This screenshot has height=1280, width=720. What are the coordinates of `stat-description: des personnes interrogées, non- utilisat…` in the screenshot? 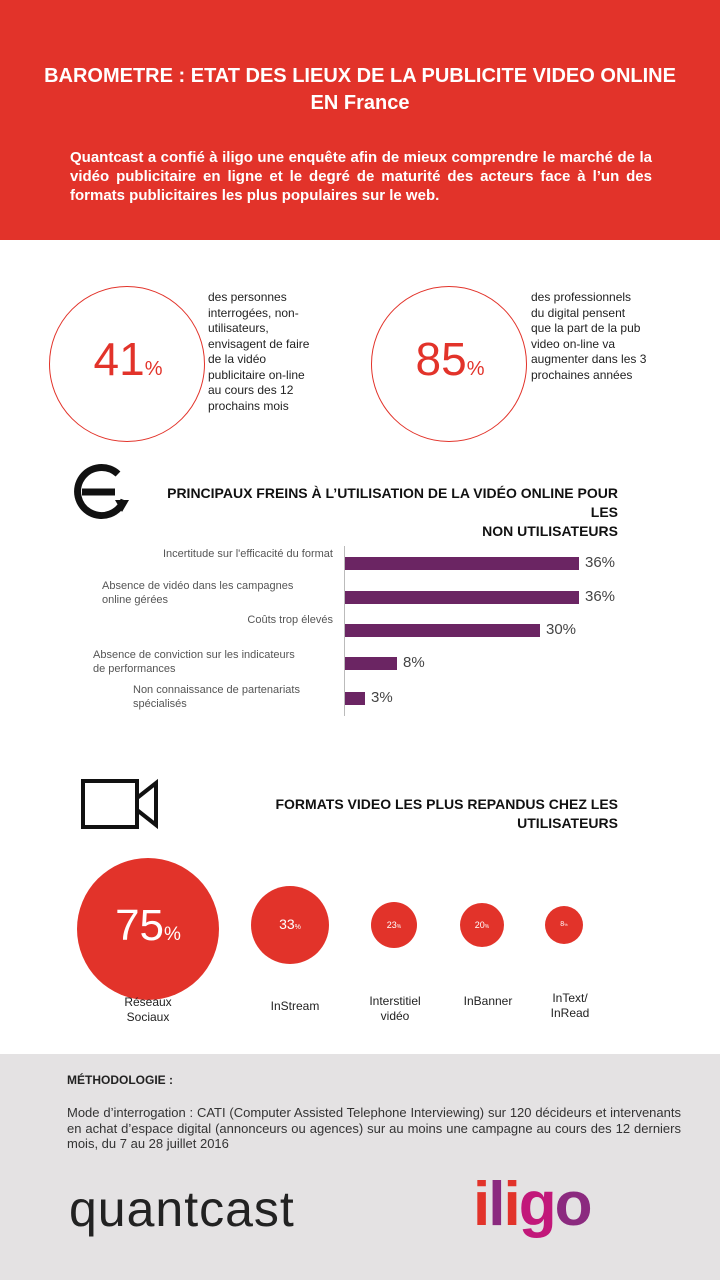 It's located at (259, 351).